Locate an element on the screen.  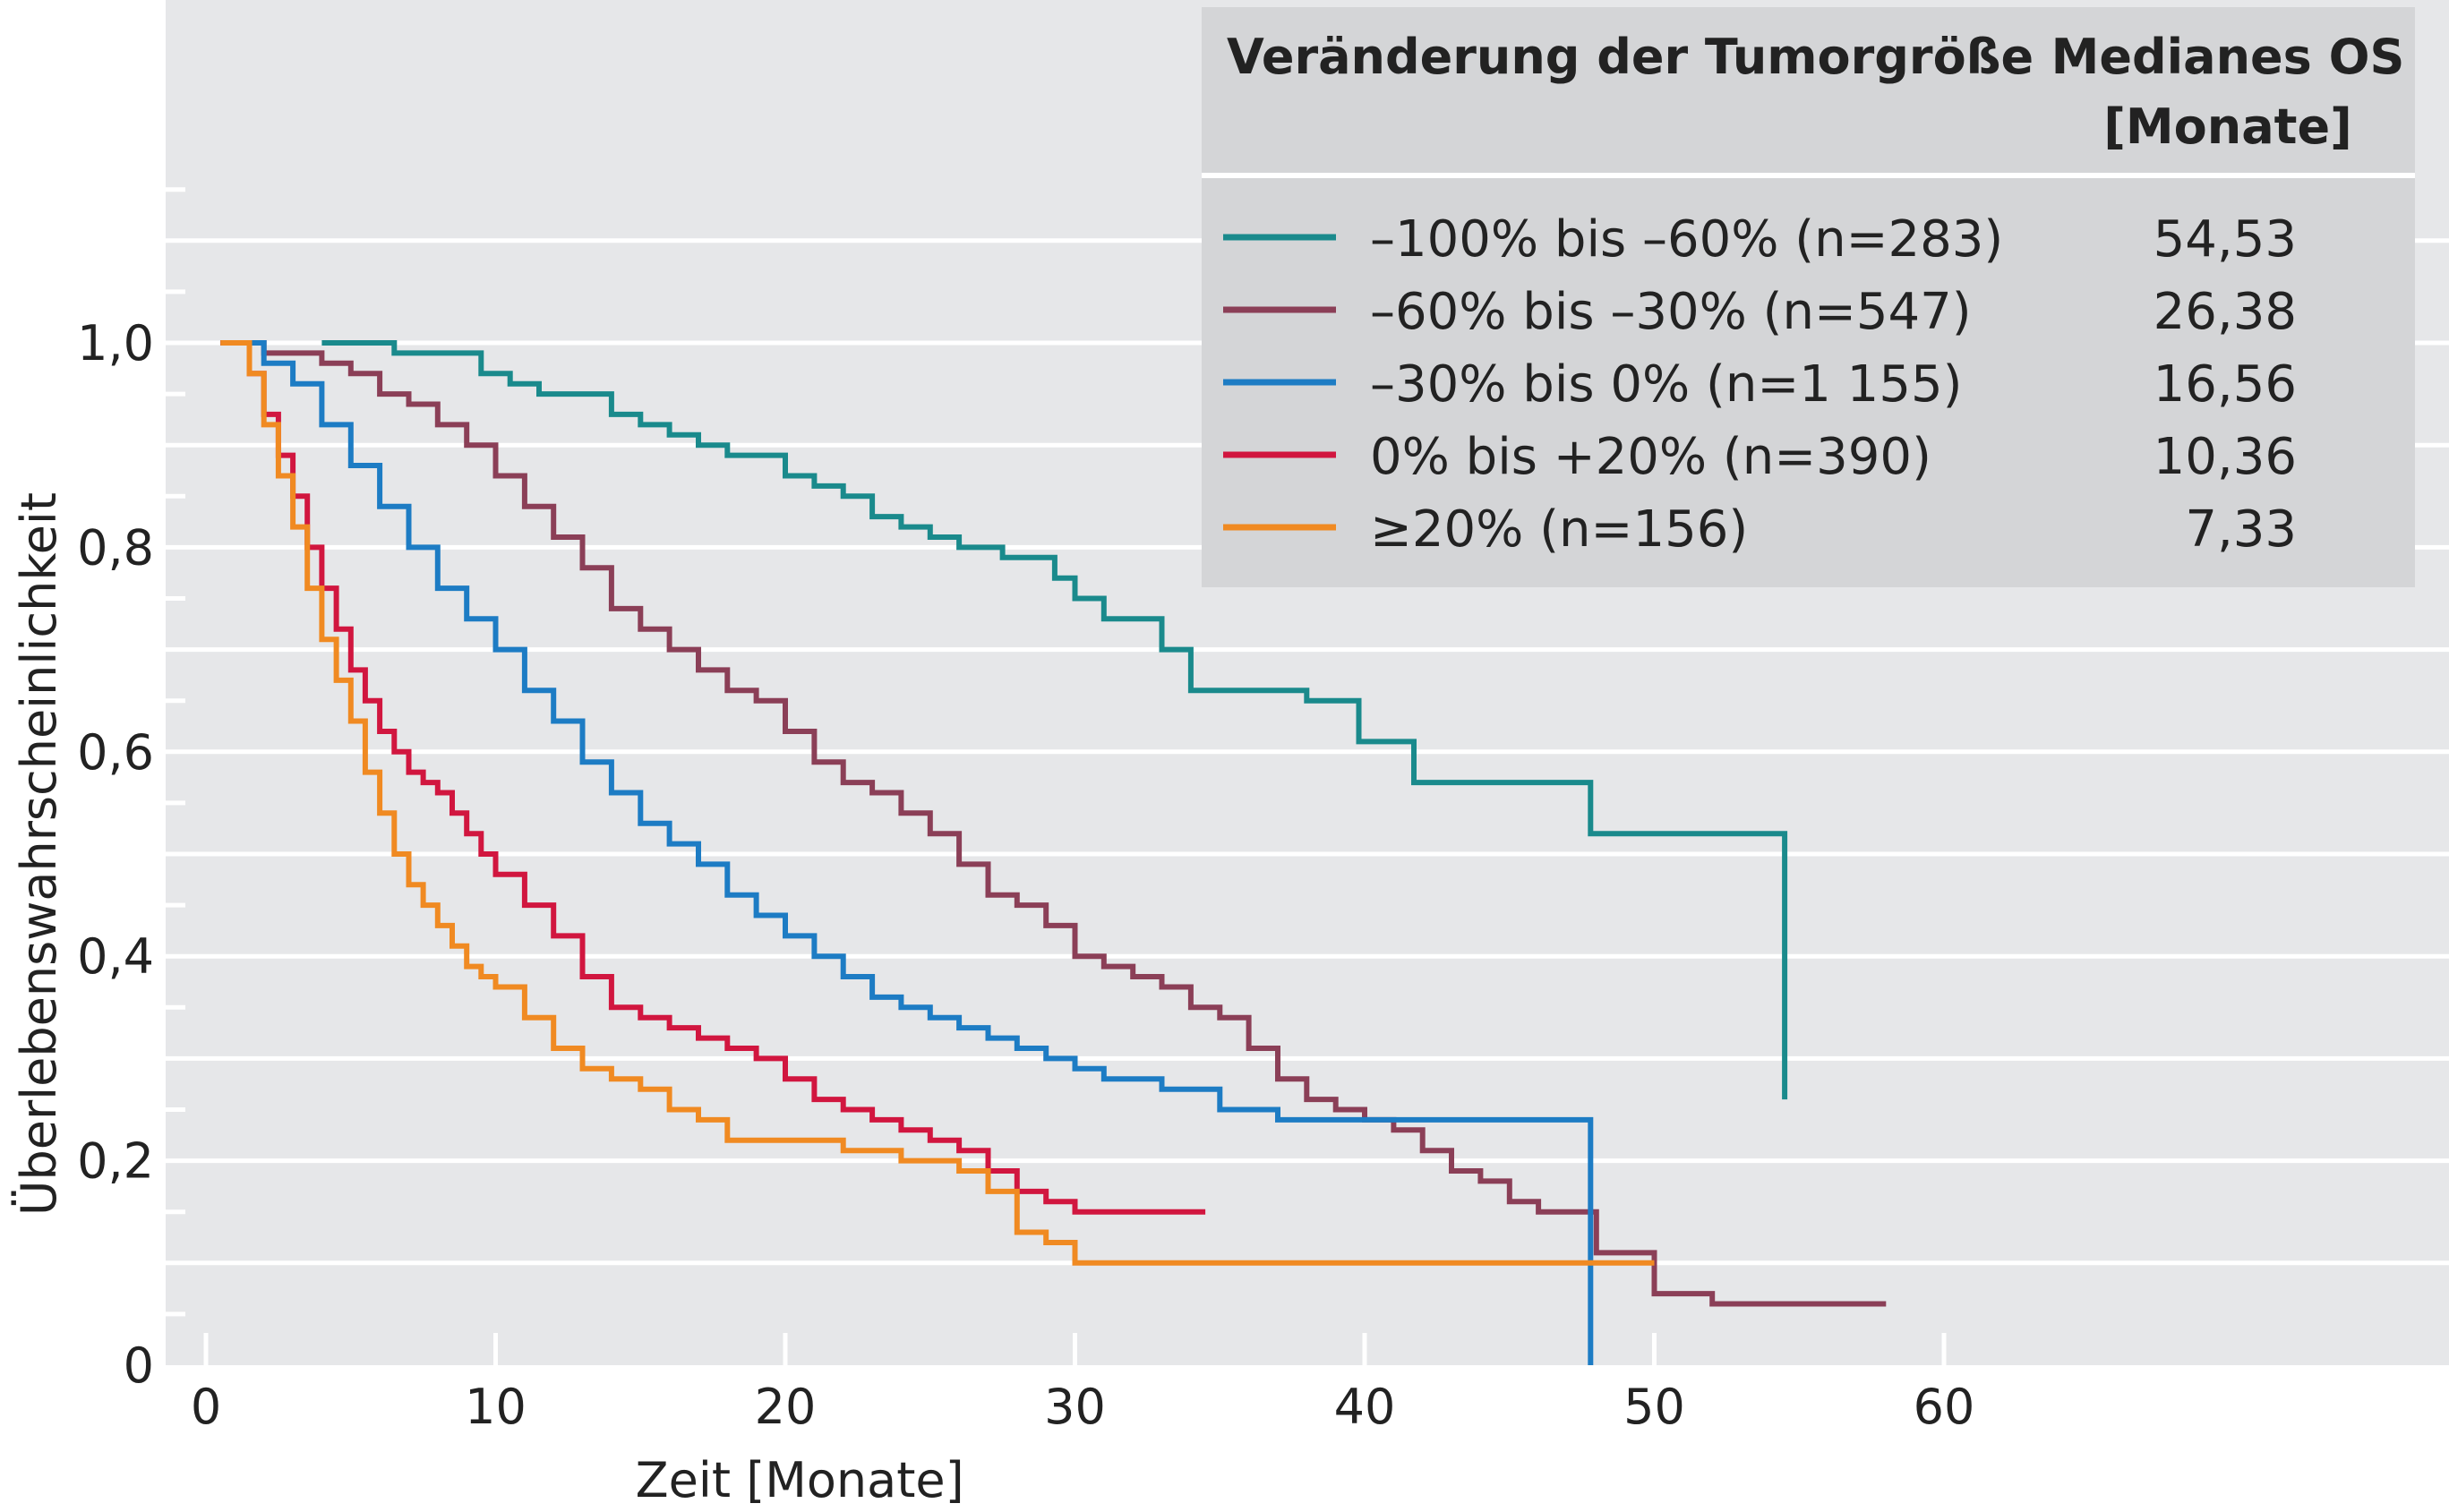
legend-label-1: –100% bis –60% (n=283) is located at coordinates (1687, 240).